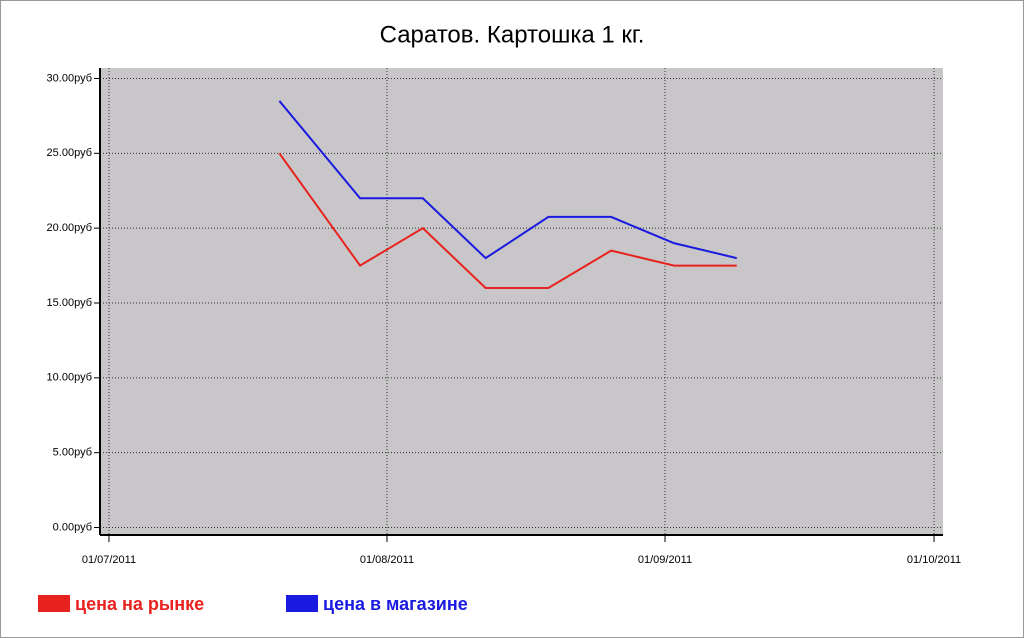 Image resolution: width=1024 pixels, height=638 pixels. Describe the element at coordinates (395, 604) in the screenshot. I see `legend-label: цена в магазине` at that location.